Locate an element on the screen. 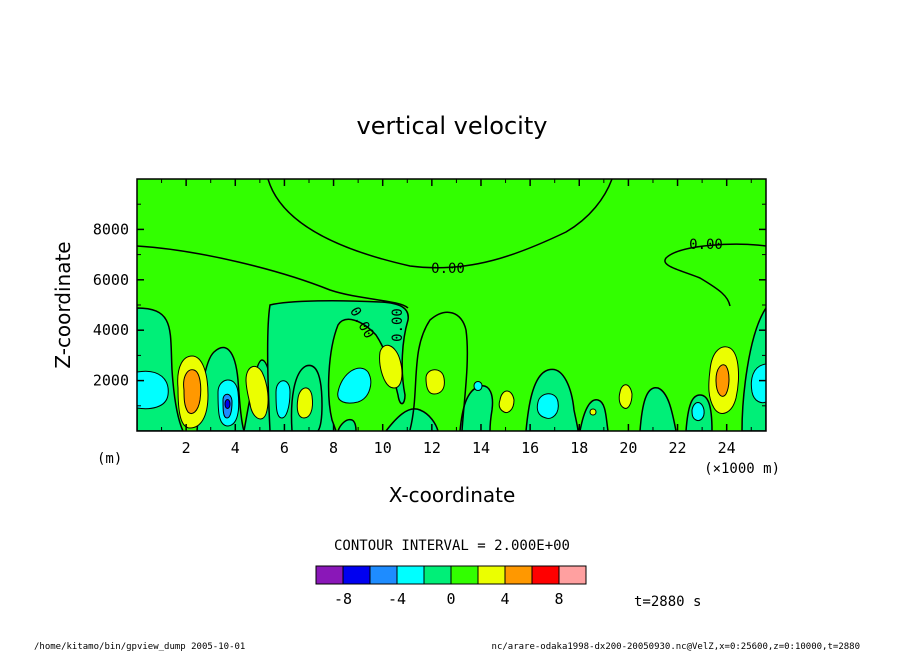  chart-title: vertical velocity is located at coordinates (452, 126).